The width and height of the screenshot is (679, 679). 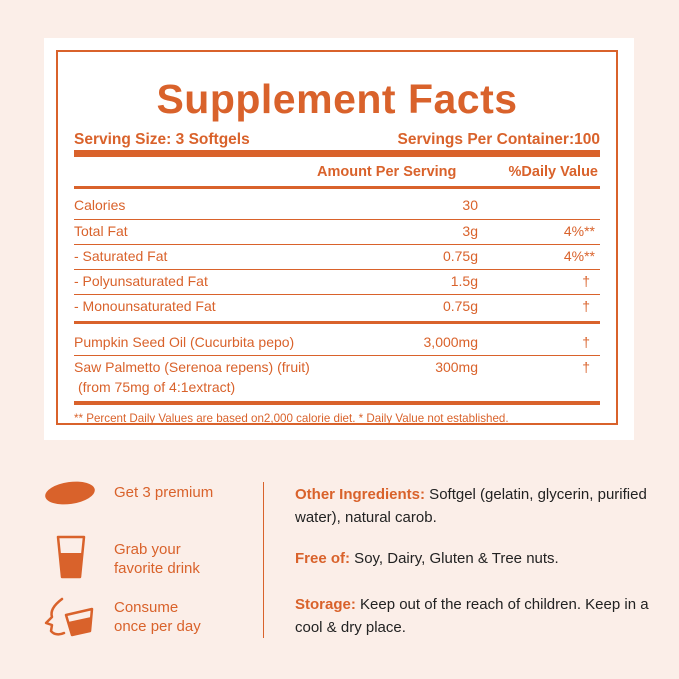 What do you see at coordinates (553, 172) in the screenshot?
I see `daily-value-header: %Daily Value` at bounding box center [553, 172].